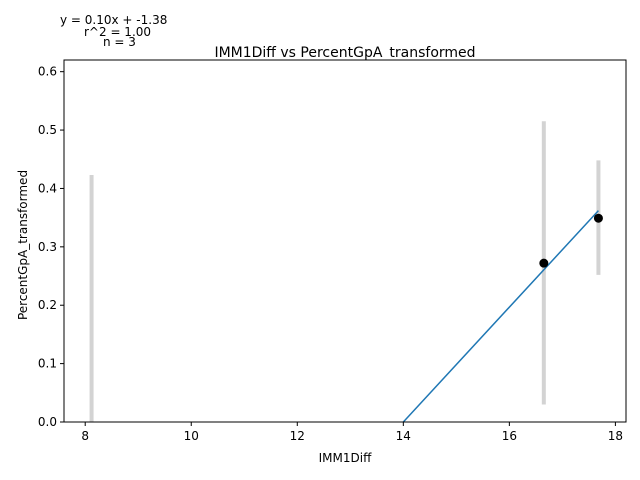 Image resolution: width=640 pixels, height=480 pixels. What do you see at coordinates (119, 42) in the screenshot?
I see `sample-count-label: n = 3` at bounding box center [119, 42].